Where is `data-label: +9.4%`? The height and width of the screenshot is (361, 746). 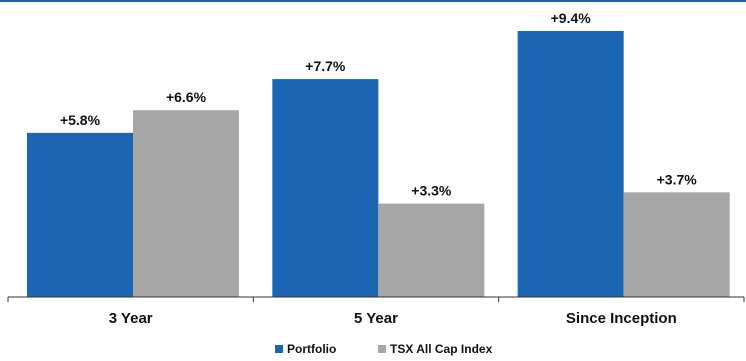
data-label: +9.4% is located at coordinates (571, 18).